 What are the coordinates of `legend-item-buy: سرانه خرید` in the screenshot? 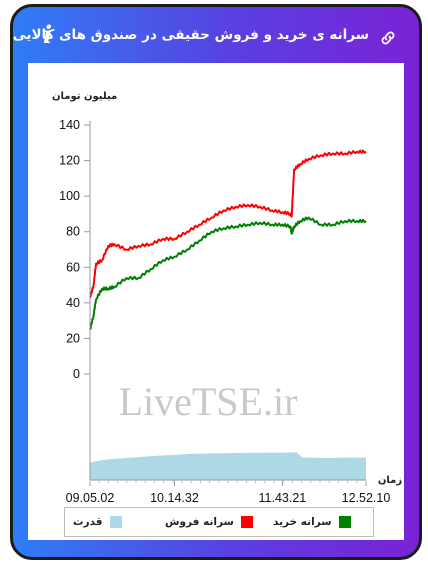 It's located at (312, 522).